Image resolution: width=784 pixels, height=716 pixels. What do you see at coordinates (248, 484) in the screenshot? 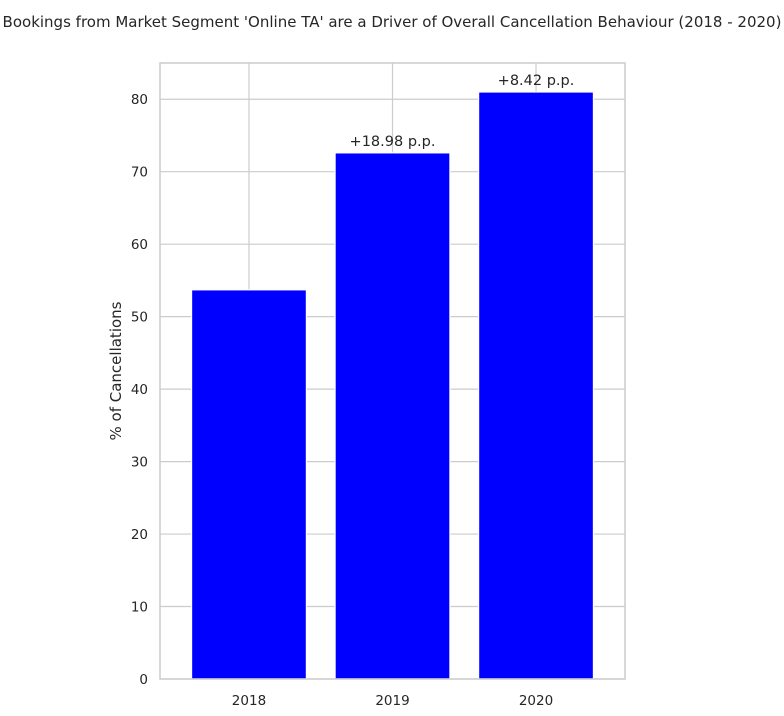
I see `bar-2018` at bounding box center [248, 484].